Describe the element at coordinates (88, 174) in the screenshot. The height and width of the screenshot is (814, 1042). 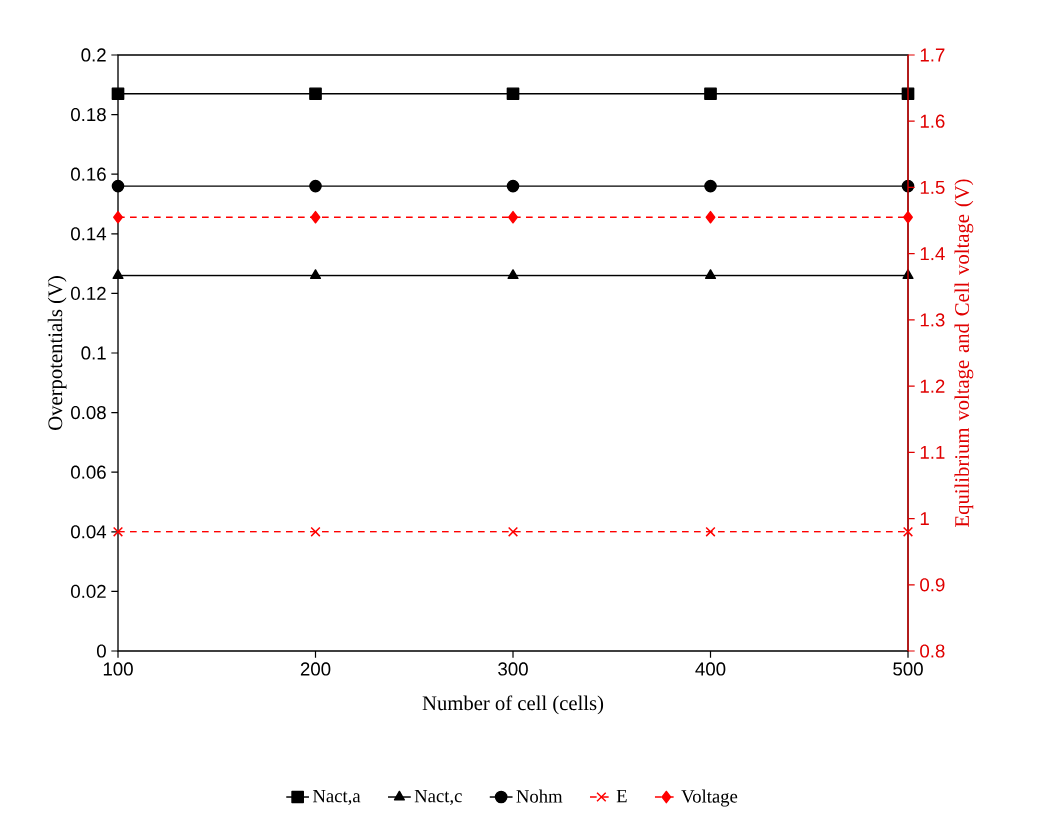
I see `y-tick-label: 0.16` at that location.